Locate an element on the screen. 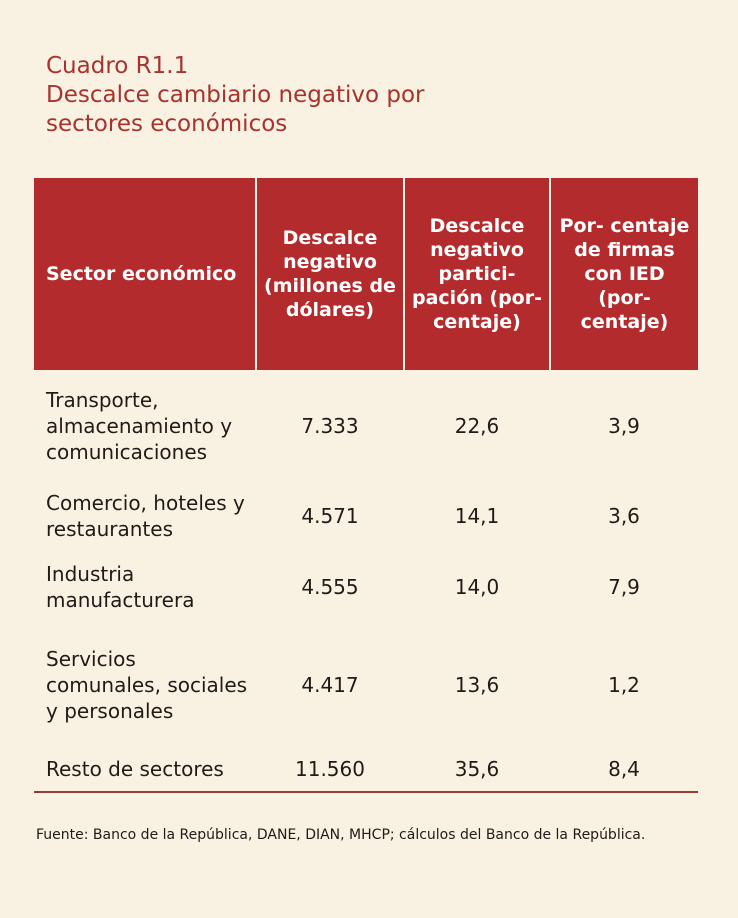 The height and width of the screenshot is (918, 738). table-row: Resto de sectores 11.560 35,6 8,4 is located at coordinates (366, 769).